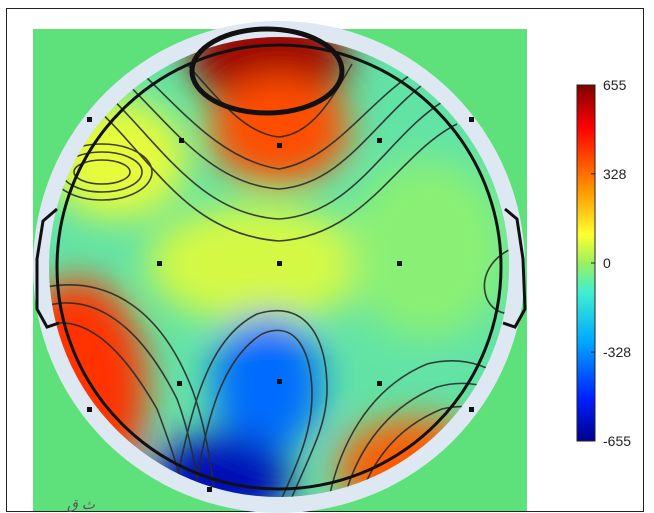 The width and height of the screenshot is (654, 513). Describe the element at coordinates (257, 264) in the screenshot. I see `heat-region-central` at that location.